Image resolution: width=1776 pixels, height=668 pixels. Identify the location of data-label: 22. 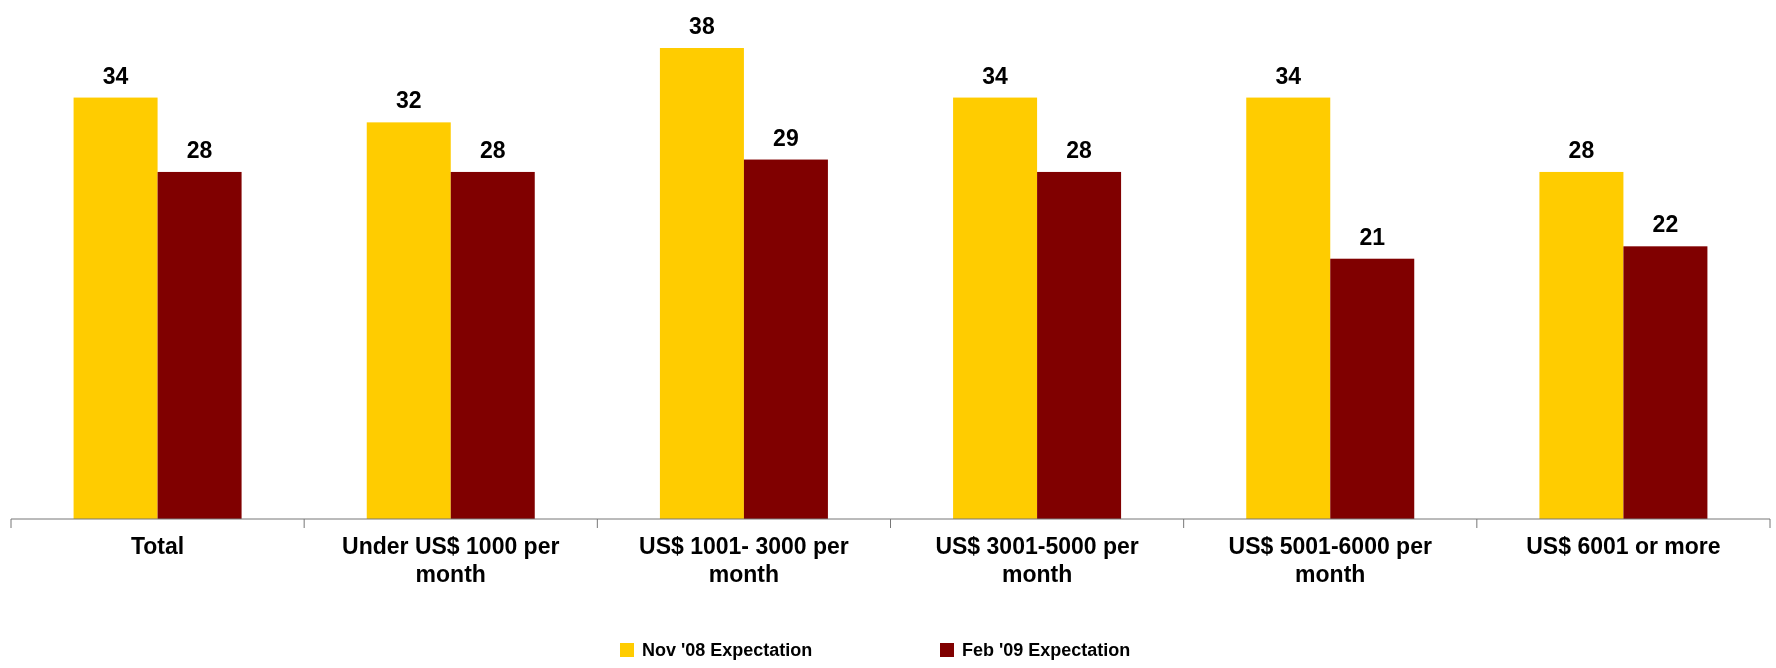
(1665, 224).